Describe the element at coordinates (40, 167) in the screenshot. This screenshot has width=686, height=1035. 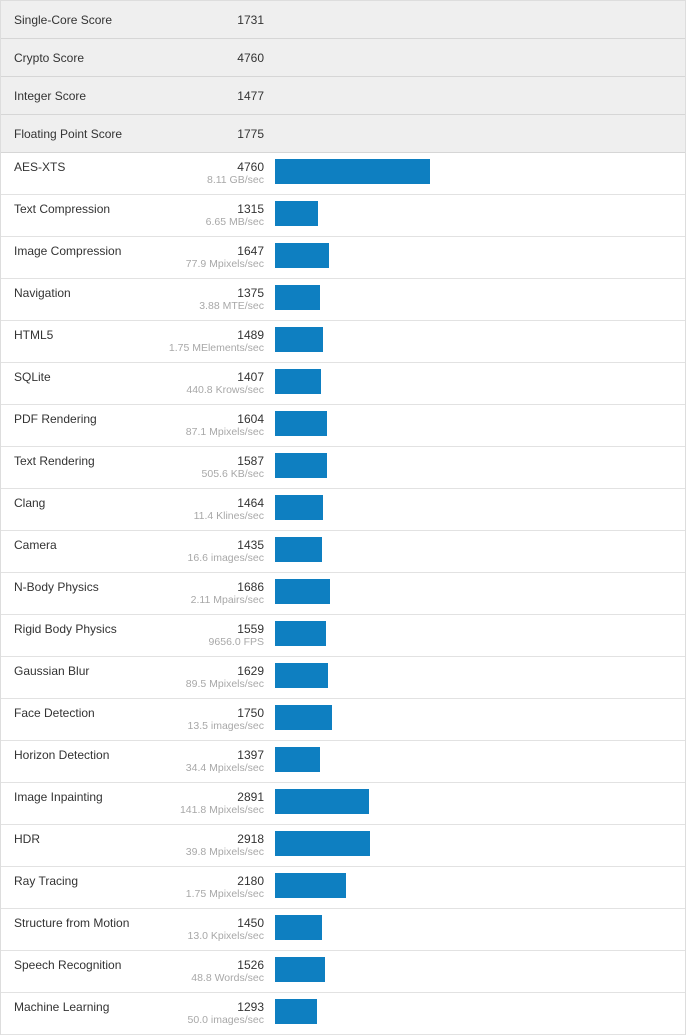
I see `benchmark-name: AES-XTS` at that location.